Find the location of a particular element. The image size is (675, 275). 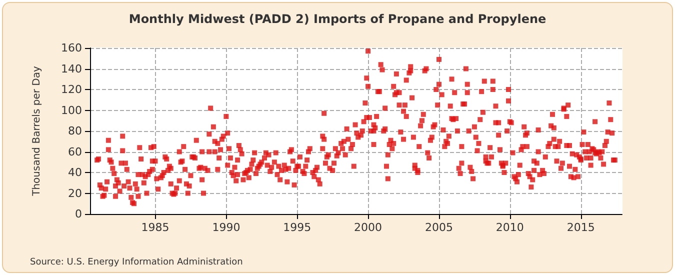

x-tick-label: 2010 is located at coordinates (510, 227).